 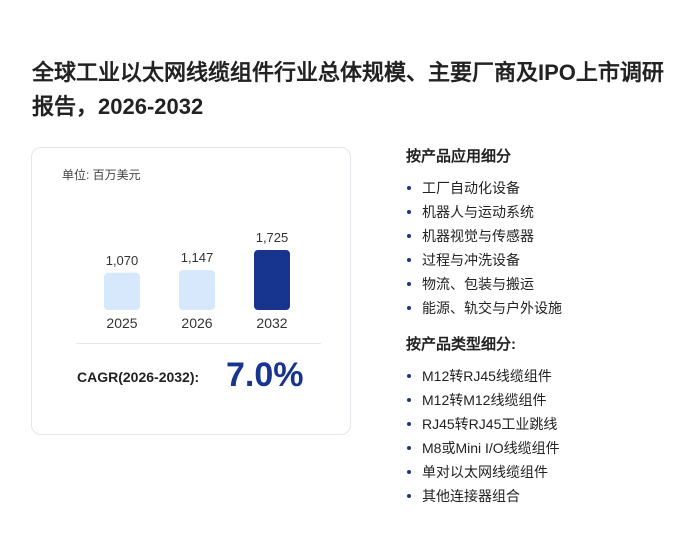 What do you see at coordinates (197, 257) in the screenshot?
I see `bar-value-label: 1,147` at bounding box center [197, 257].